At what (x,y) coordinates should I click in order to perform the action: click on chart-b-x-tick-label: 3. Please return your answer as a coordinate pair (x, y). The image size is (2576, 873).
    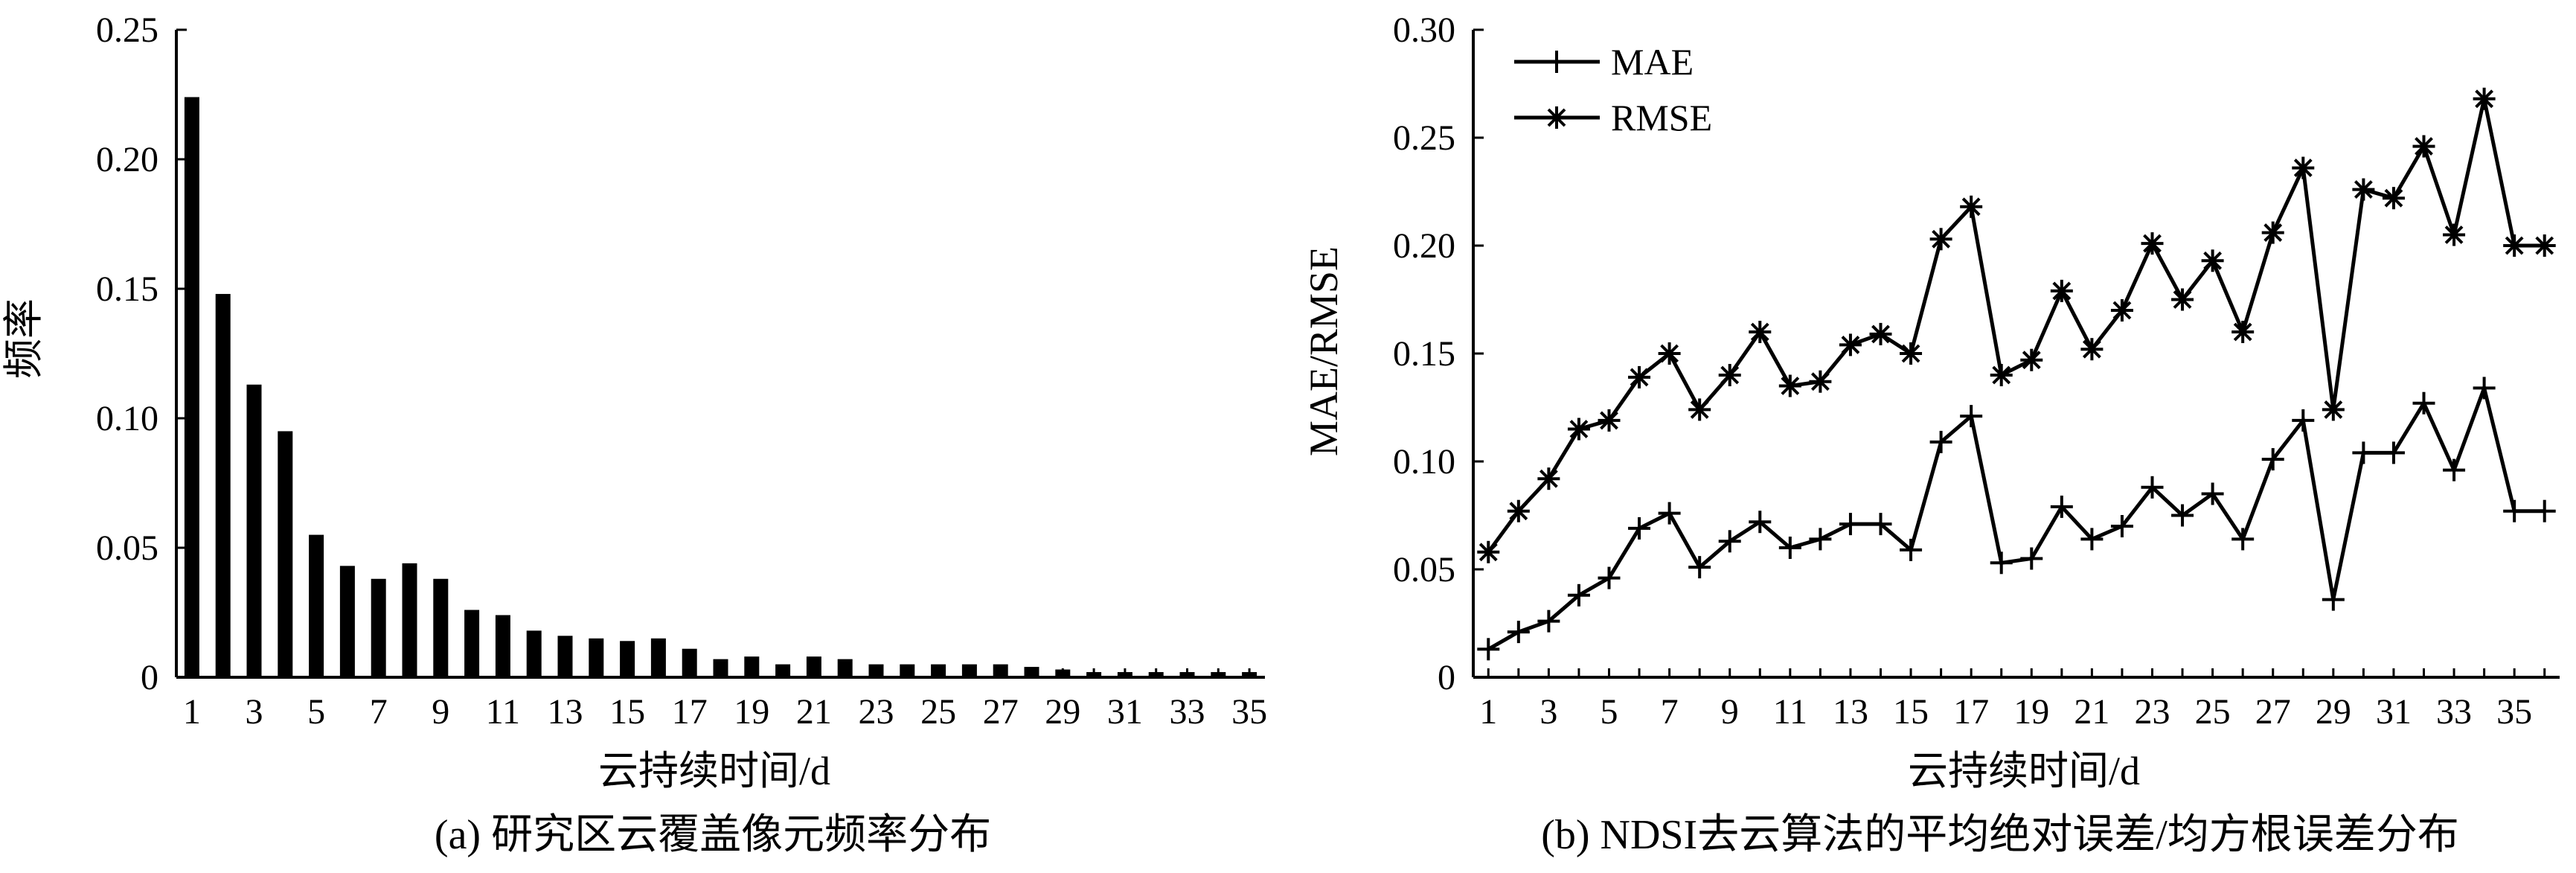
    Looking at the image, I should click on (1548, 712).